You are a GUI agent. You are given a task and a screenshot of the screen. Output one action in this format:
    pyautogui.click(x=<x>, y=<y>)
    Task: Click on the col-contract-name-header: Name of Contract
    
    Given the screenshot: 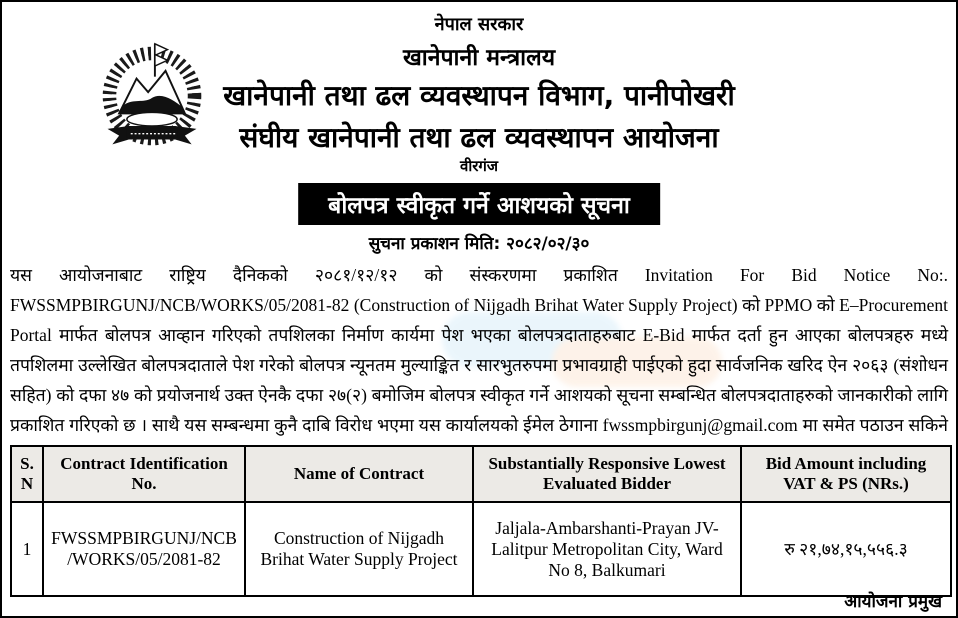 What is the action you would take?
    pyautogui.click(x=359, y=474)
    